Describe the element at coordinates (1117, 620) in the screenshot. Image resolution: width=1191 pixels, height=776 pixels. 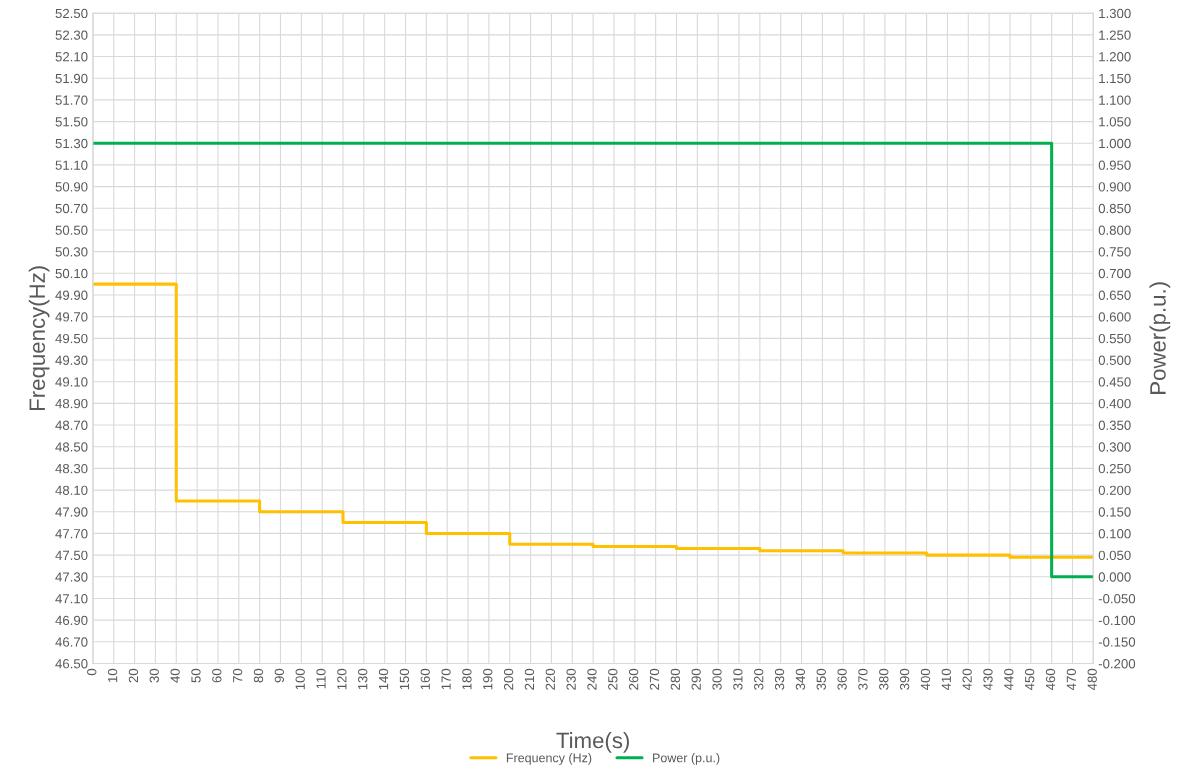
I see `y2-tick-label: -0.100` at that location.